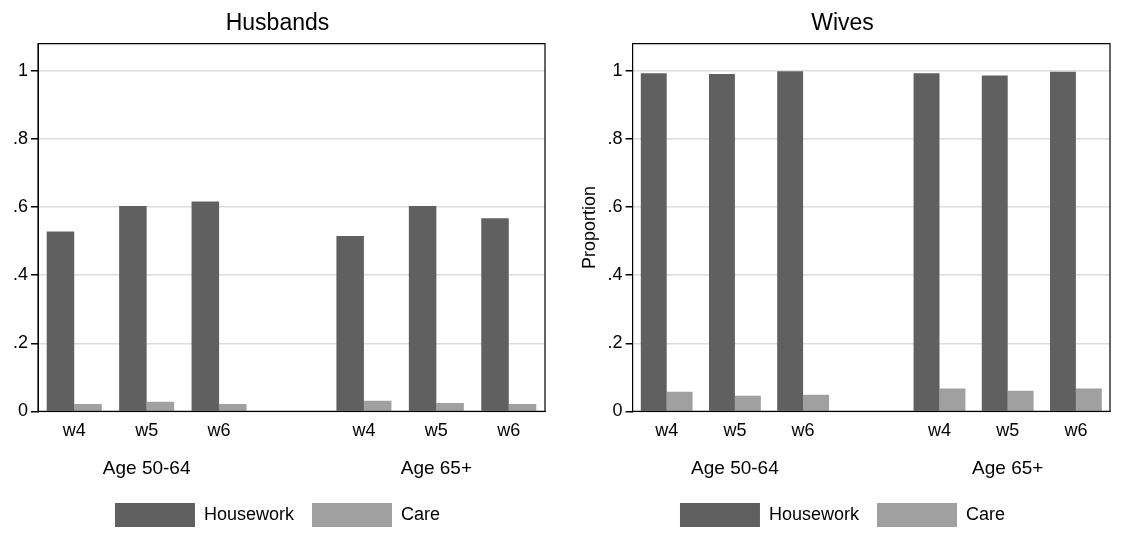  I want to click on chart-title: Wives, so click(842, 22).